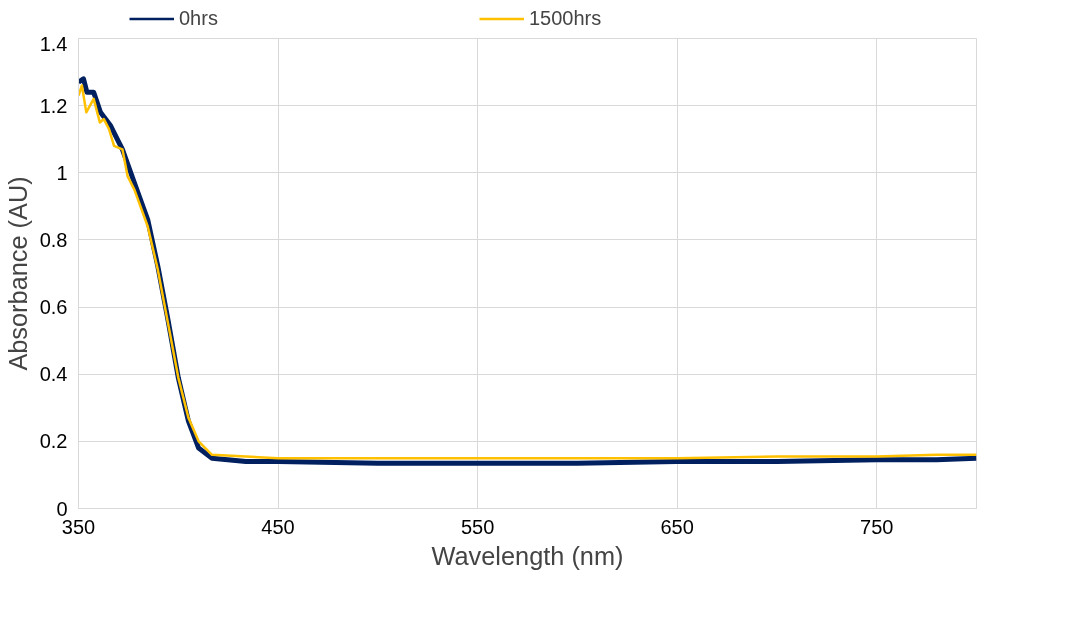 This screenshot has height=628, width=1071. Describe the element at coordinates (877, 526) in the screenshot. I see `x-tick-label: 750` at that location.